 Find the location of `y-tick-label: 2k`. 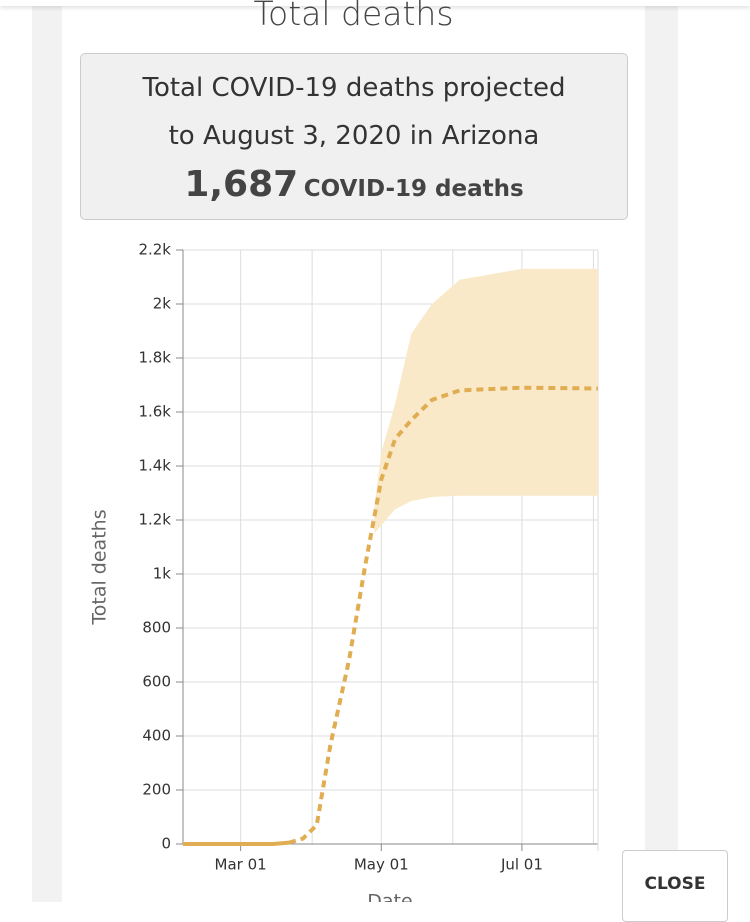

y-tick-label: 2k is located at coordinates (162, 304).